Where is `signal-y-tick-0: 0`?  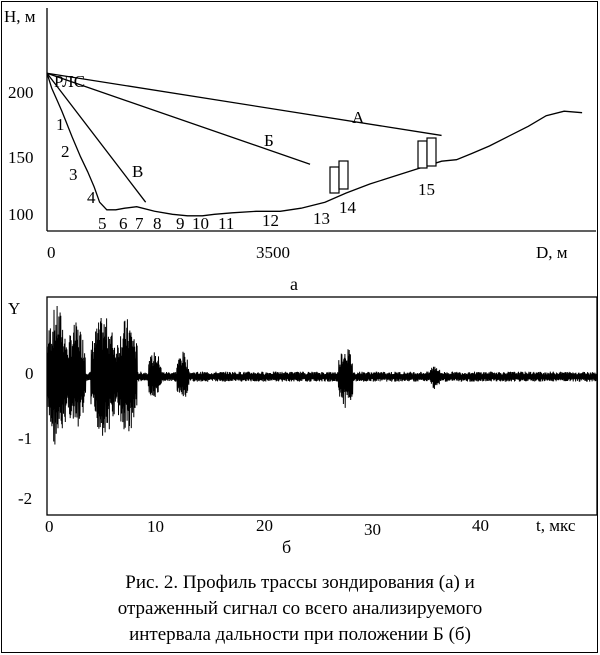
signal-y-tick-0: 0 is located at coordinates (29, 373).